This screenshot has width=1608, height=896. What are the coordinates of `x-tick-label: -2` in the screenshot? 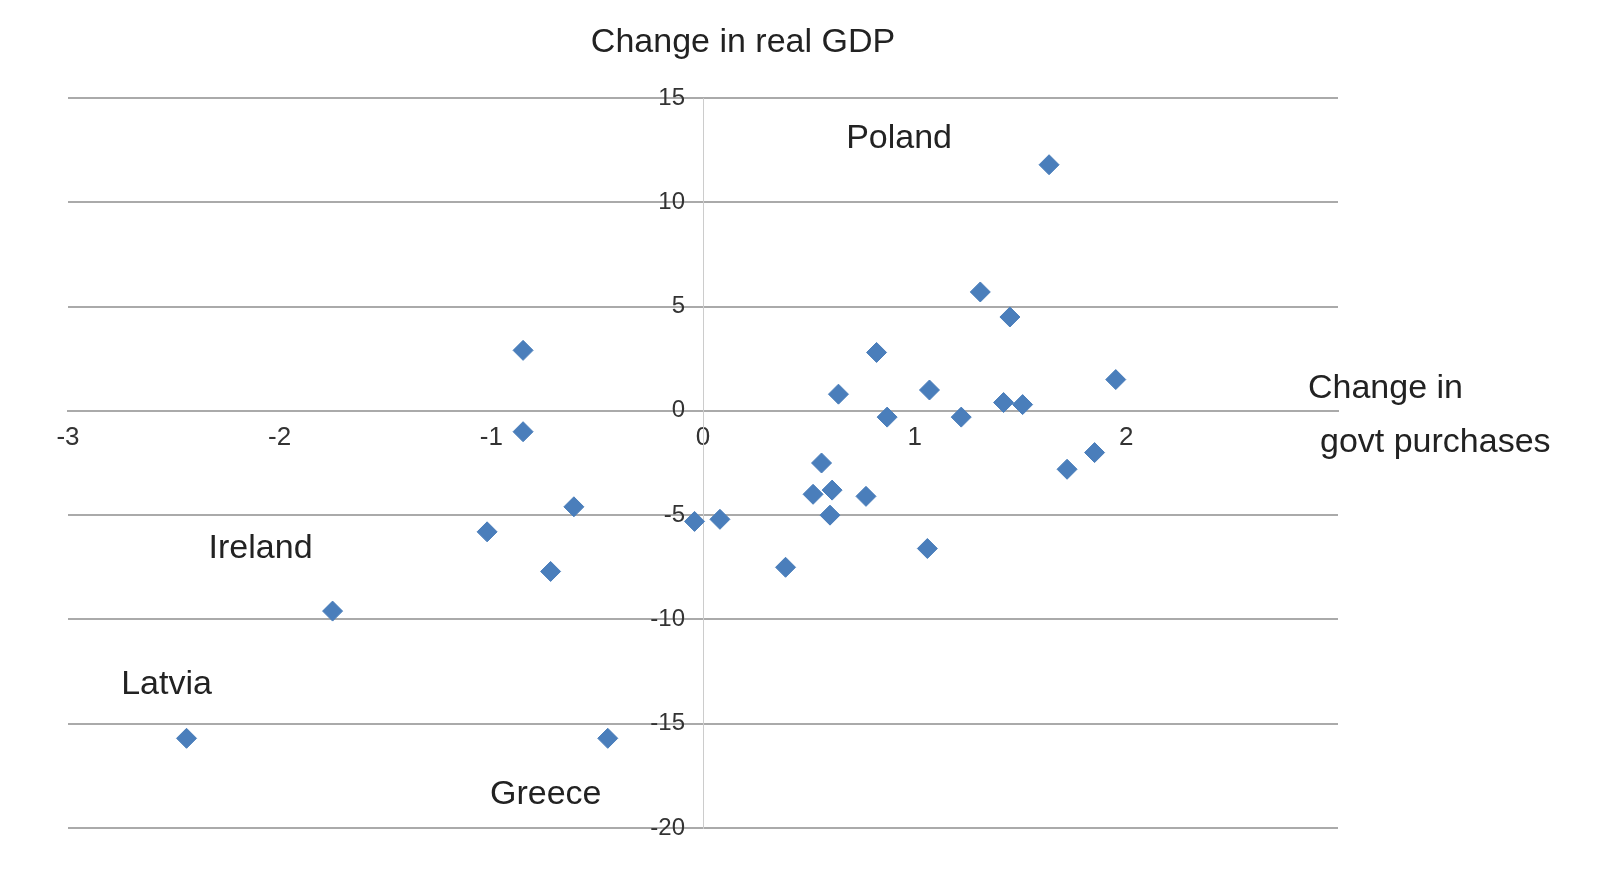 It's located at (280, 435).